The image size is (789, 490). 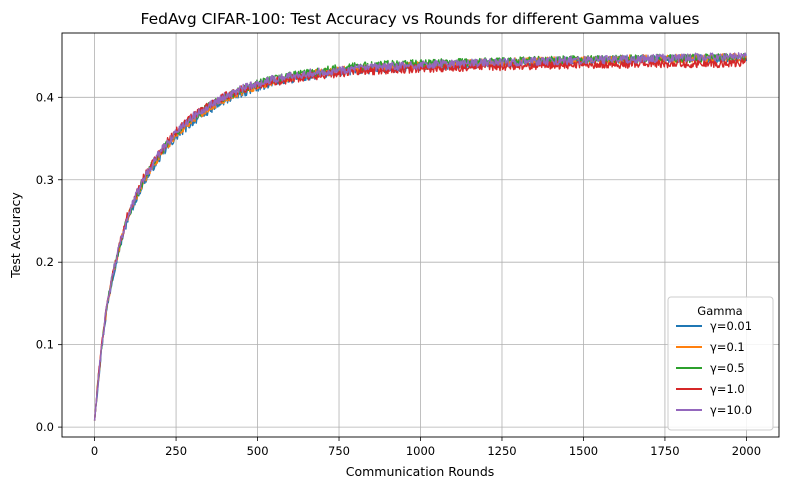 What do you see at coordinates (727, 389) in the screenshot?
I see `legend-entry-label: γ=1.0` at bounding box center [727, 389].